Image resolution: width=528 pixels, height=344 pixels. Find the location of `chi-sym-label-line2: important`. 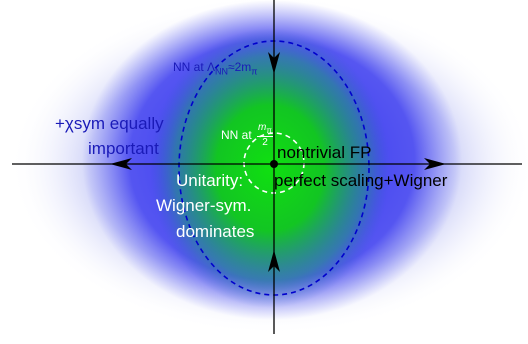

chi-sym-label-line2: important is located at coordinates (123, 148).